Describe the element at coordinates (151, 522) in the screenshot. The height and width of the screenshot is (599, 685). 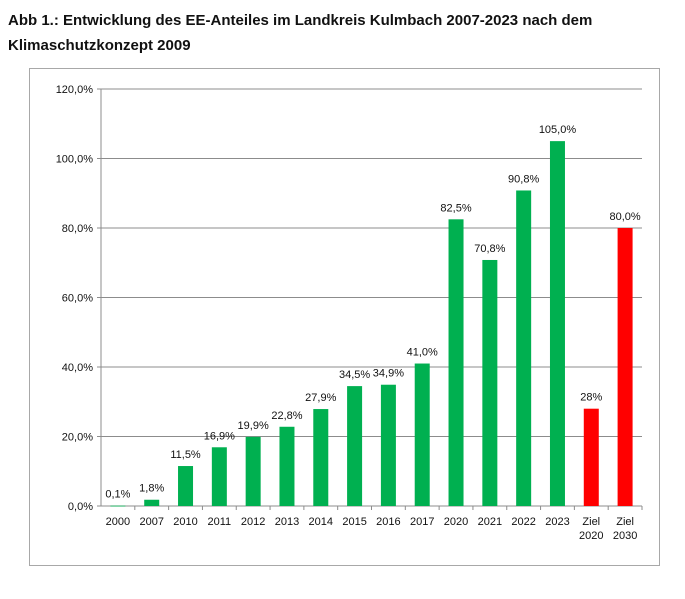
I see `x-tick-label: 2007` at that location.